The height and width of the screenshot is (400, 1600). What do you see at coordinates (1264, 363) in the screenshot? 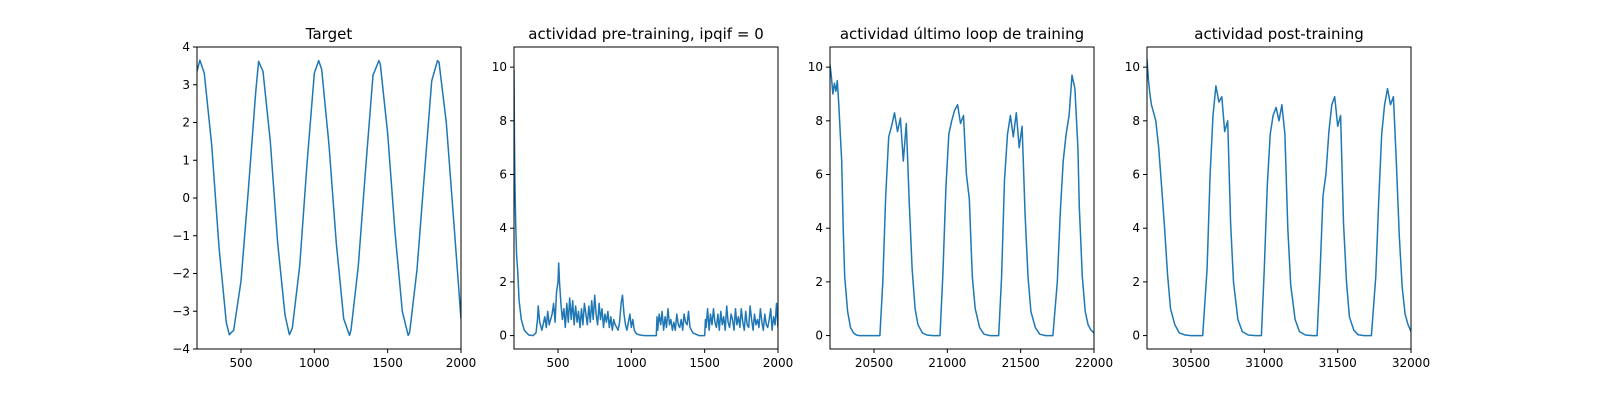
I see `x-tick-label: 31000` at bounding box center [1264, 363].